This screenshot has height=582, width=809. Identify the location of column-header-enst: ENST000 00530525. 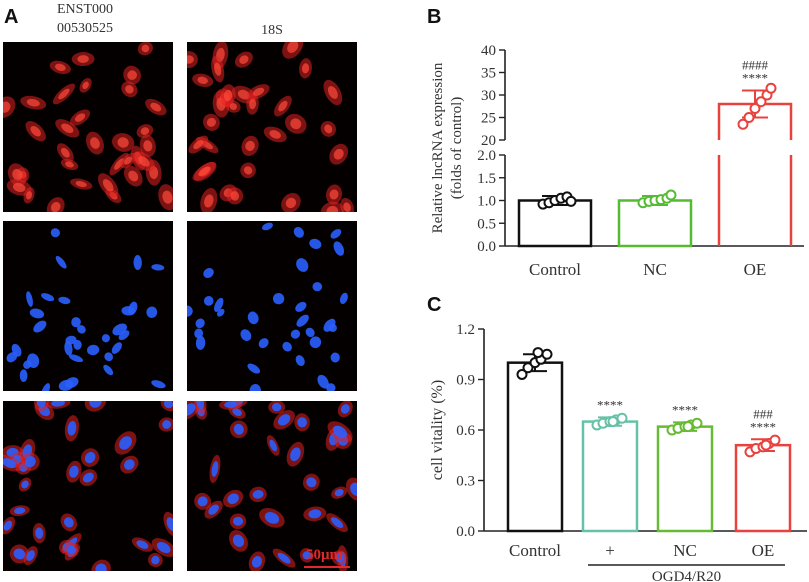
(85, 19).